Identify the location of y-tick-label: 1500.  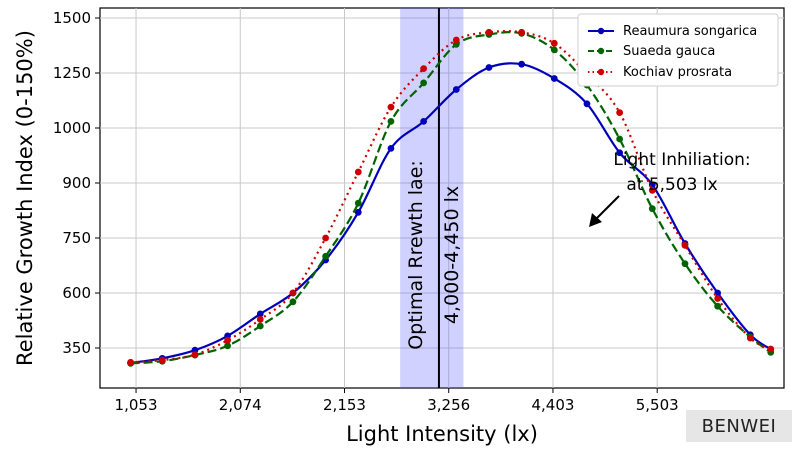
(72, 18).